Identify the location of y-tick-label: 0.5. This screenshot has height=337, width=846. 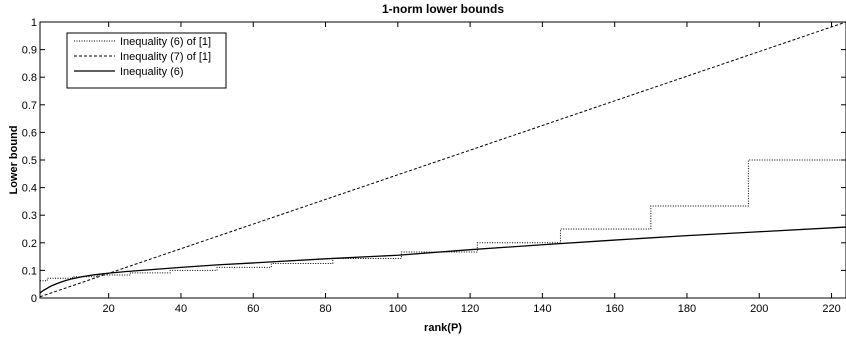
(29, 161).